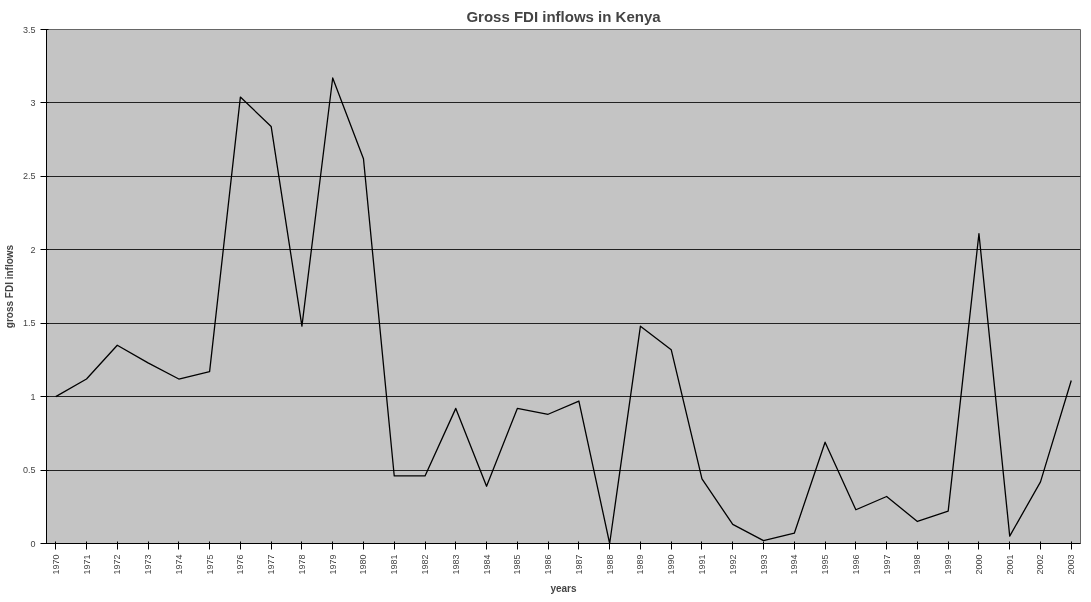 The width and height of the screenshot is (1091, 602). Describe the element at coordinates (271, 564) in the screenshot. I see `x-tick-label: 1977` at that location.